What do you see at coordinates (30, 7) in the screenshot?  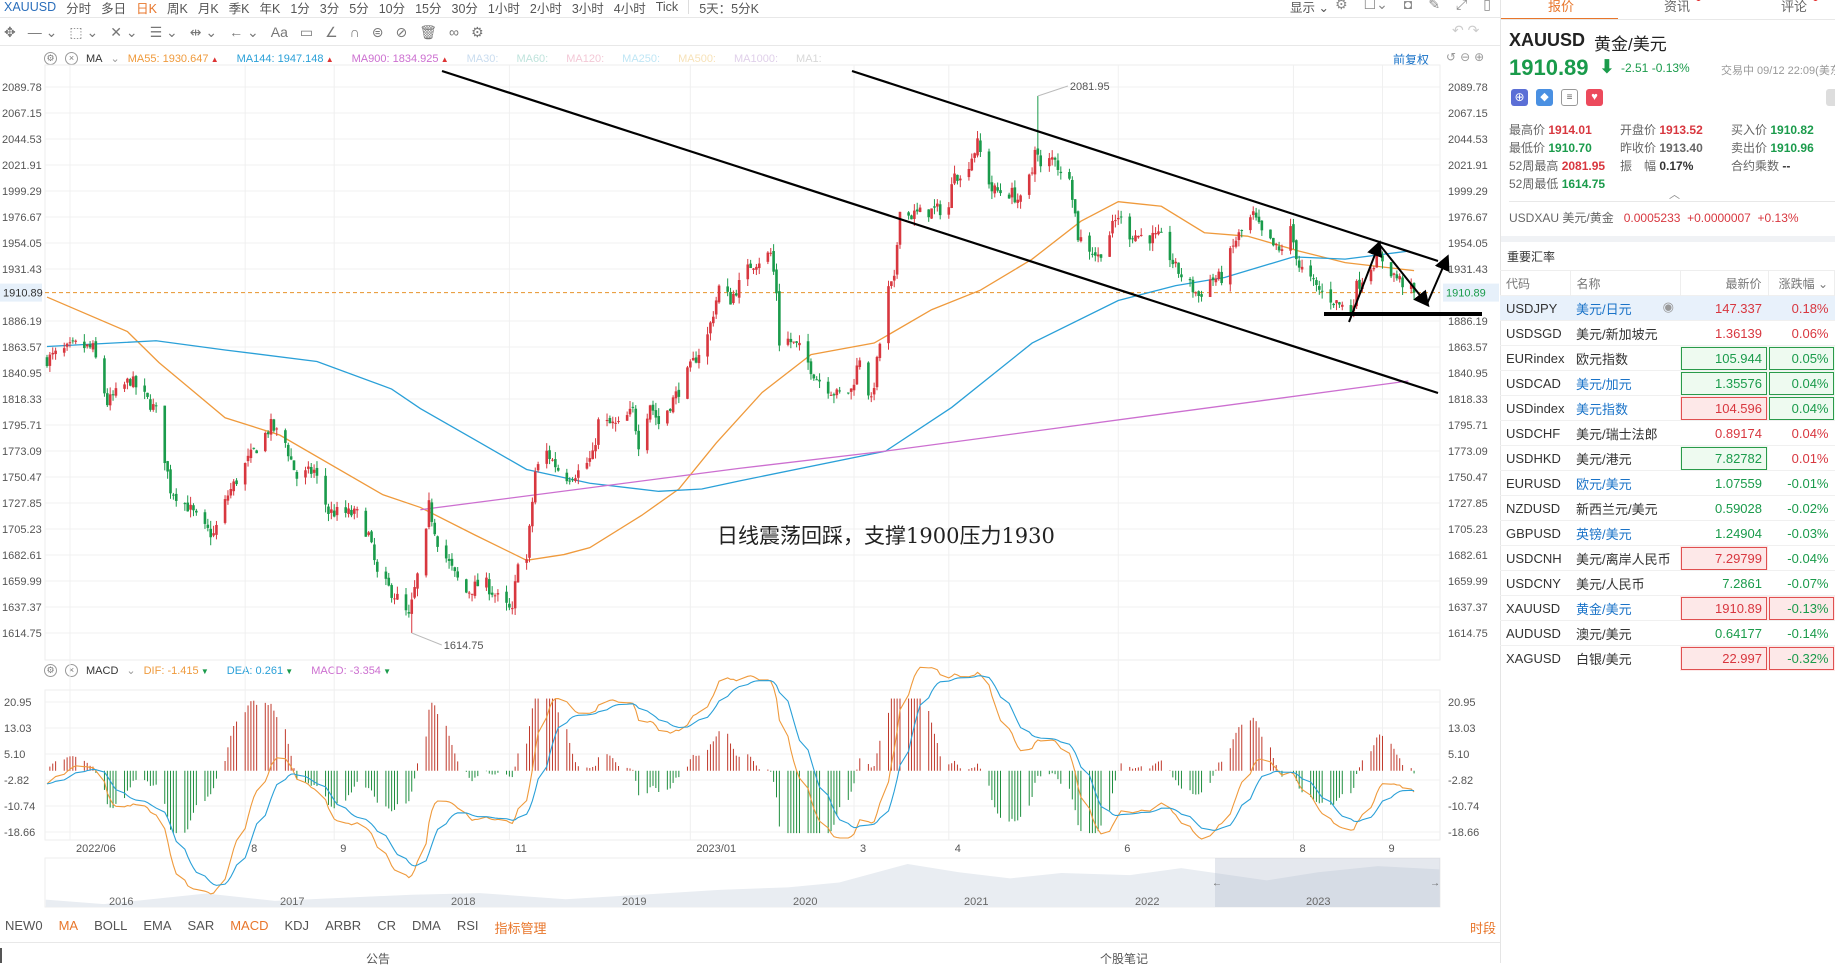 I see `symbol-link: XAUUSD` at bounding box center [30, 7].